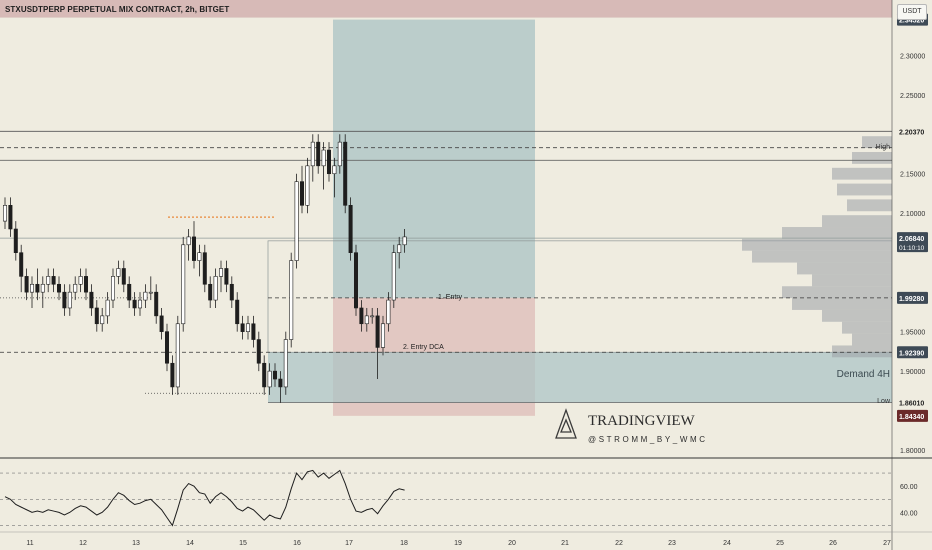 The width and height of the screenshot is (932, 550). Describe the element at coordinates (446, 9) in the screenshot. I see `resistance-zone` at that location.